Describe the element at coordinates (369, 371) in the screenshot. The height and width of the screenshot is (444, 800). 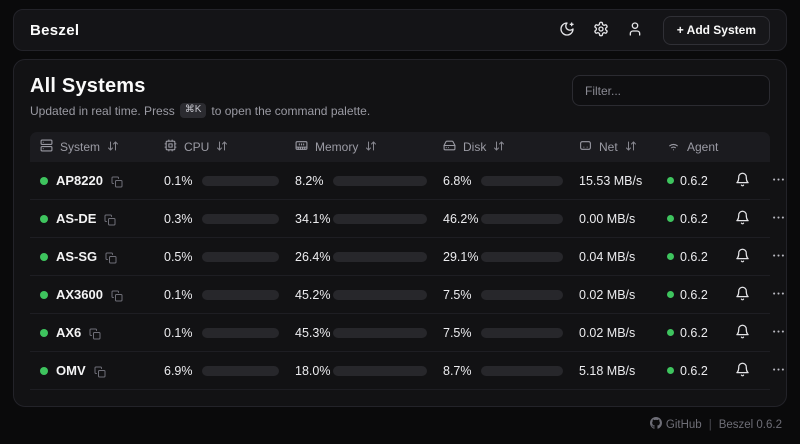
I see `memory-cell: 18.0%` at that location.